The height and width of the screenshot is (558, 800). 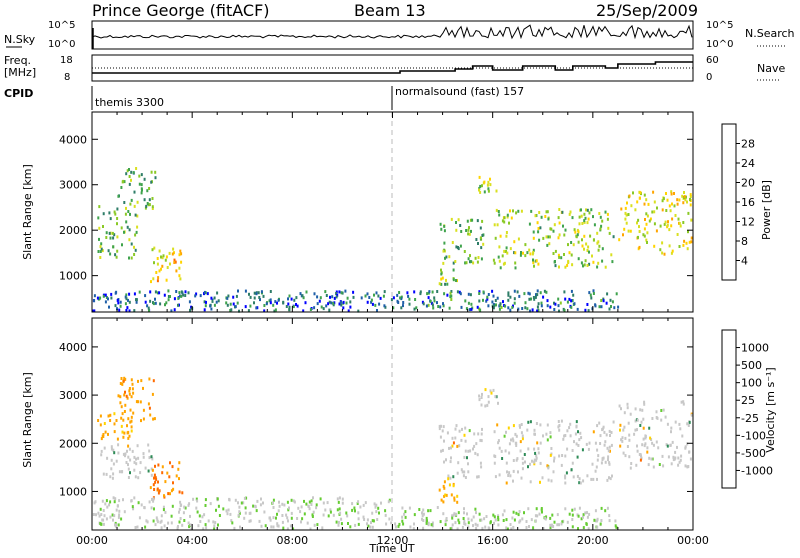 What do you see at coordinates (73, 491) in the screenshot?
I see `y-tick-label: 1000` at bounding box center [73, 491].